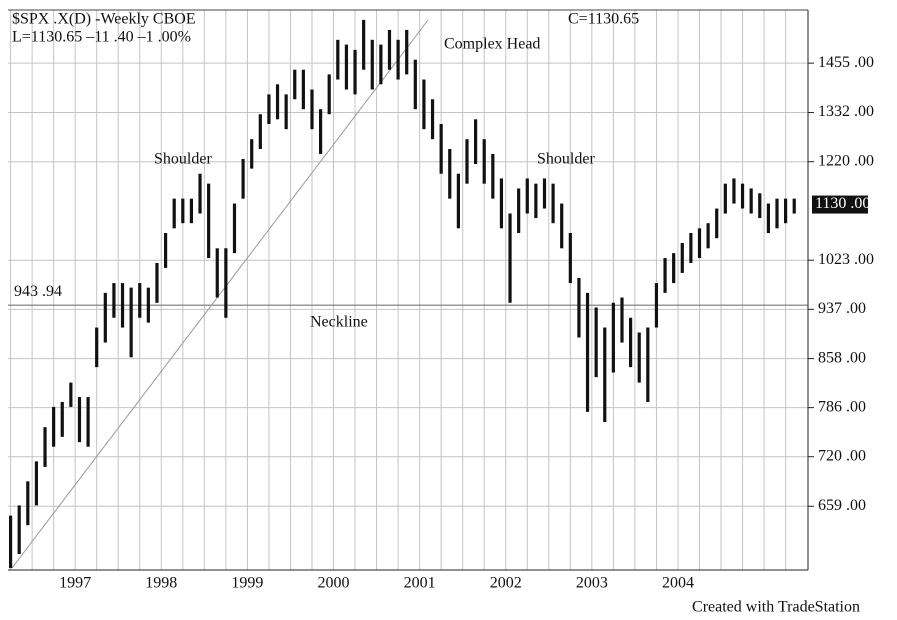 This screenshot has width=897, height=620. Describe the element at coordinates (842, 505) in the screenshot. I see `y-tick-label: 659 .00` at that location.